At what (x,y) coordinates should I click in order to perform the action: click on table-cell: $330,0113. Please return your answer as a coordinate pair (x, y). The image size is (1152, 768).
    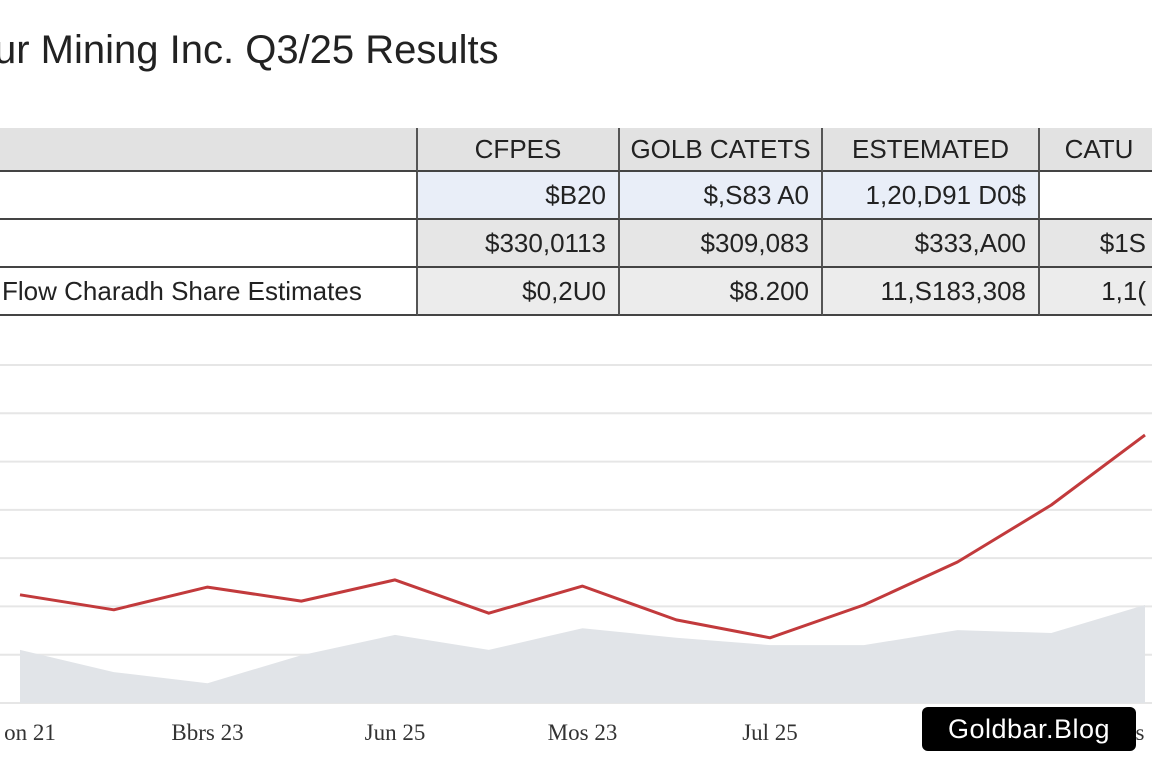
    Looking at the image, I should click on (519, 244).